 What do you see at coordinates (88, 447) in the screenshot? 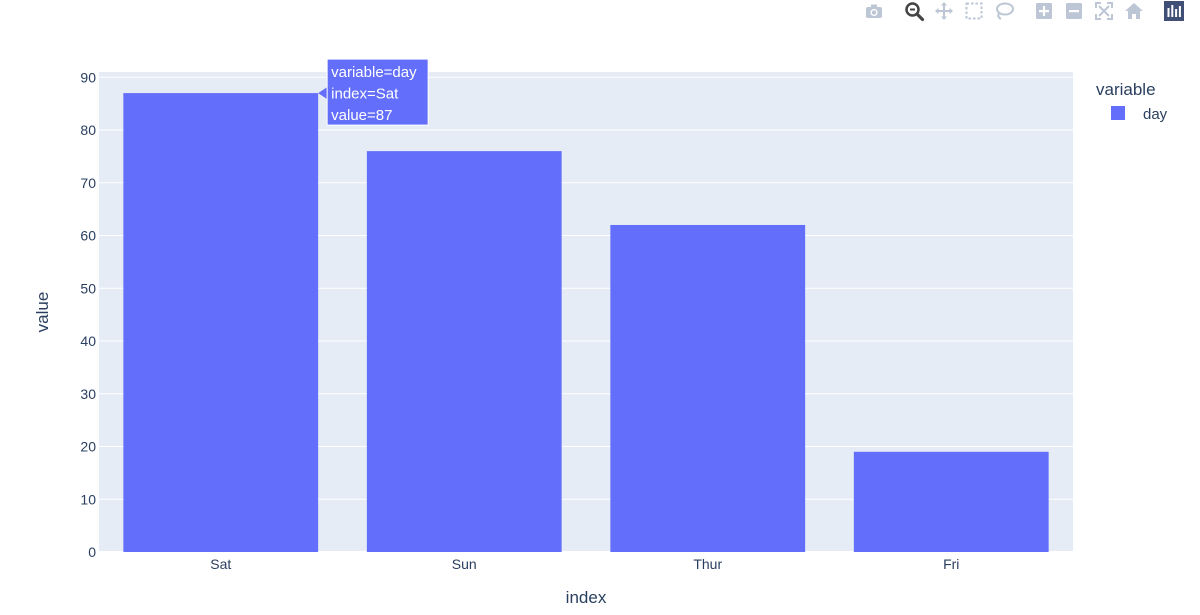
I see `y-tick-label: 20` at bounding box center [88, 447].